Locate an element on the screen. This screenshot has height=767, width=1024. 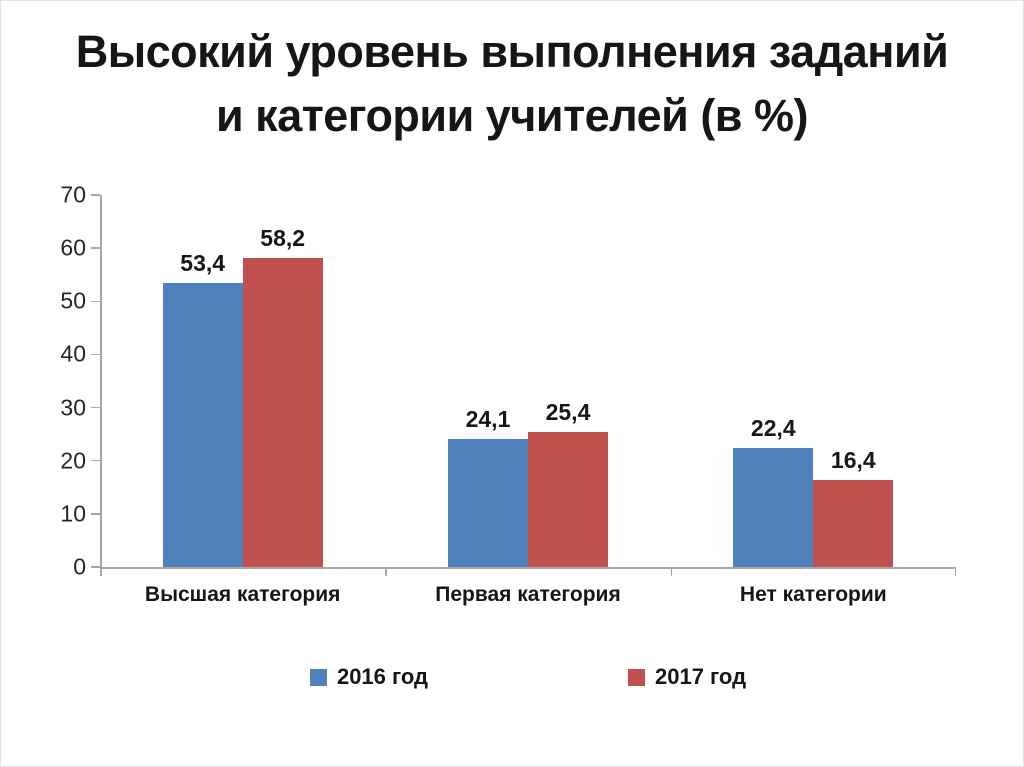
legend: 2016 год 2017 год is located at coordinates (528, 677).